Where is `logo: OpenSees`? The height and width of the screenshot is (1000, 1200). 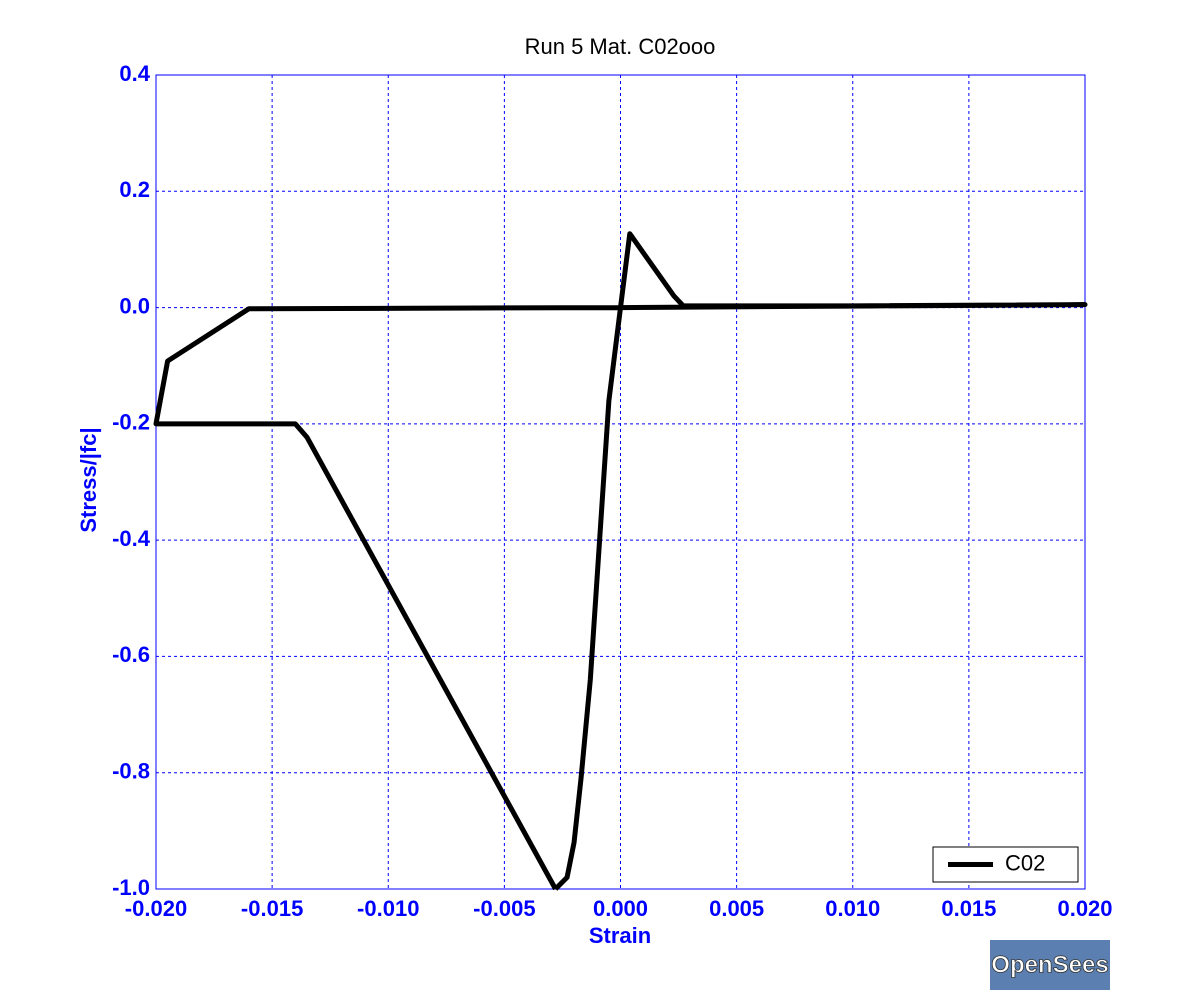 logo: OpenSees is located at coordinates (1050, 965).